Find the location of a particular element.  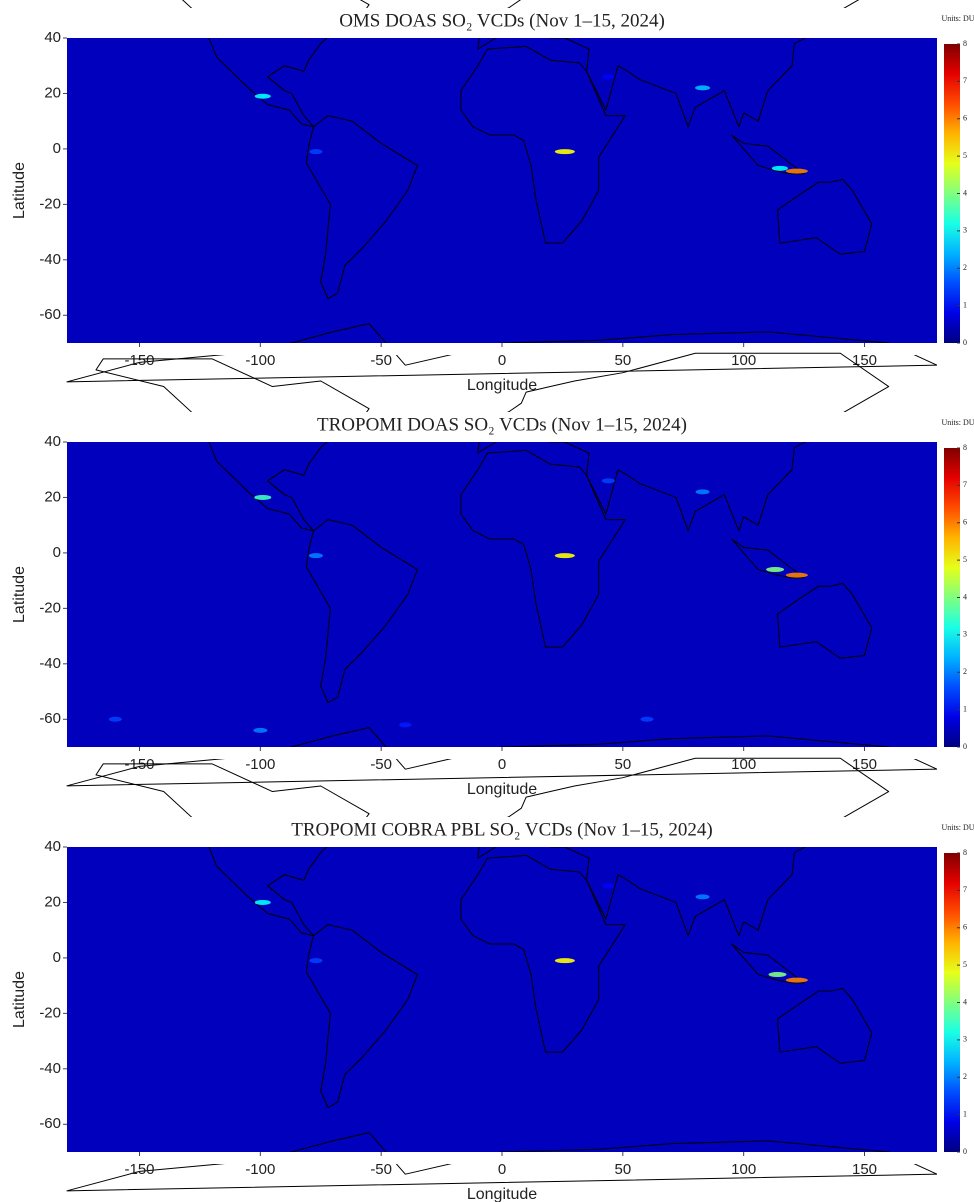

x-axis-label: Longitude is located at coordinates (502, 385).